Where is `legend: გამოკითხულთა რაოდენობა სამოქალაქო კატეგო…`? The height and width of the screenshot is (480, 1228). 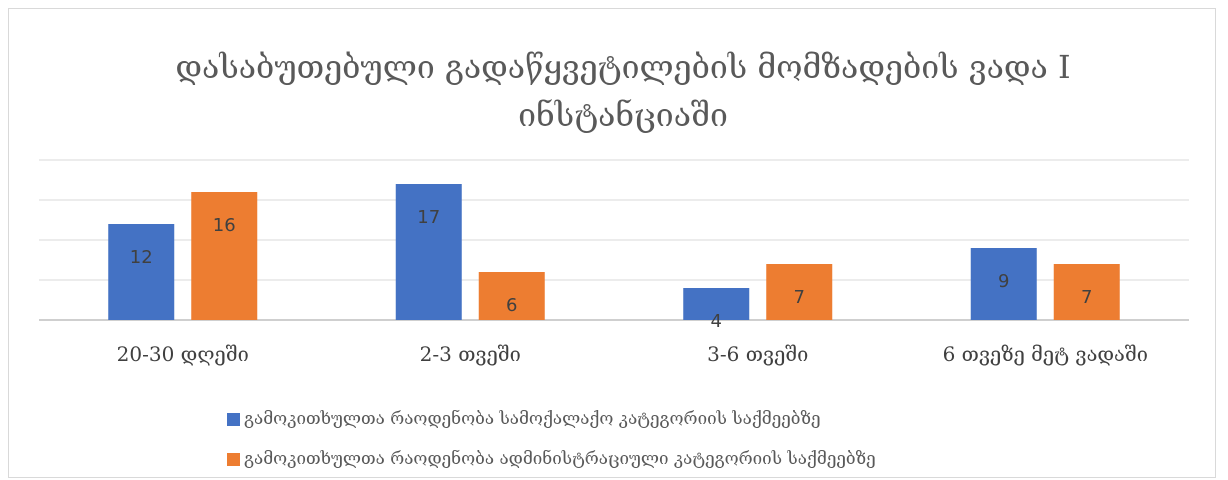
legend: გამოკითხულთა რაოდენობა სამოქალაქო კატეგო… is located at coordinates (551, 439).